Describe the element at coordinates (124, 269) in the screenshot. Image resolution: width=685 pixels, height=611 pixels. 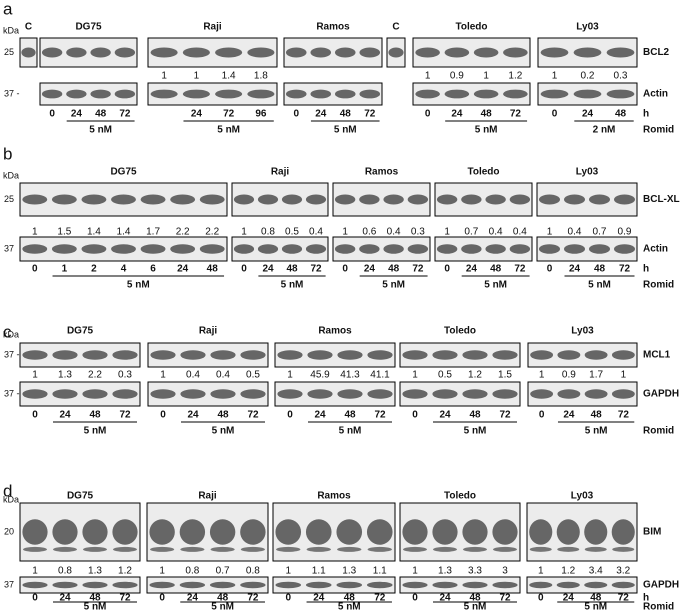
I see `time-label: 4` at that location.